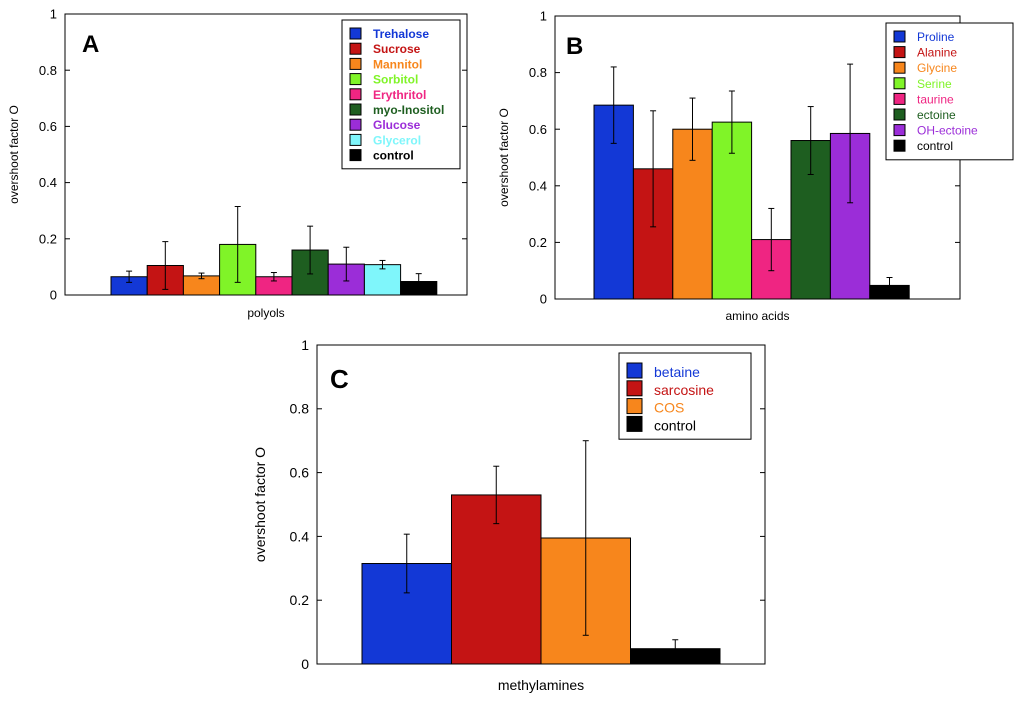 This screenshot has width=1024, height=702. What do you see at coordinates (382, 280) in the screenshot?
I see `panel-a-bar-glycerol` at bounding box center [382, 280].